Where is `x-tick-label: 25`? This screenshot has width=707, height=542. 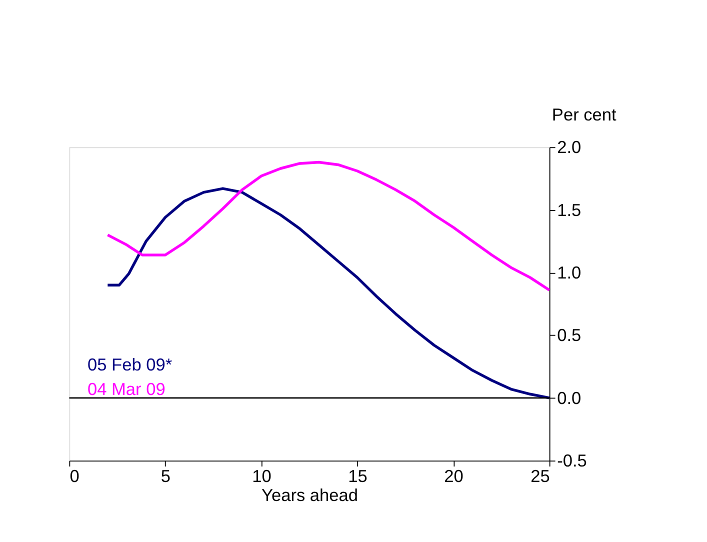 x-tick-label: 25 is located at coordinates (540, 476).